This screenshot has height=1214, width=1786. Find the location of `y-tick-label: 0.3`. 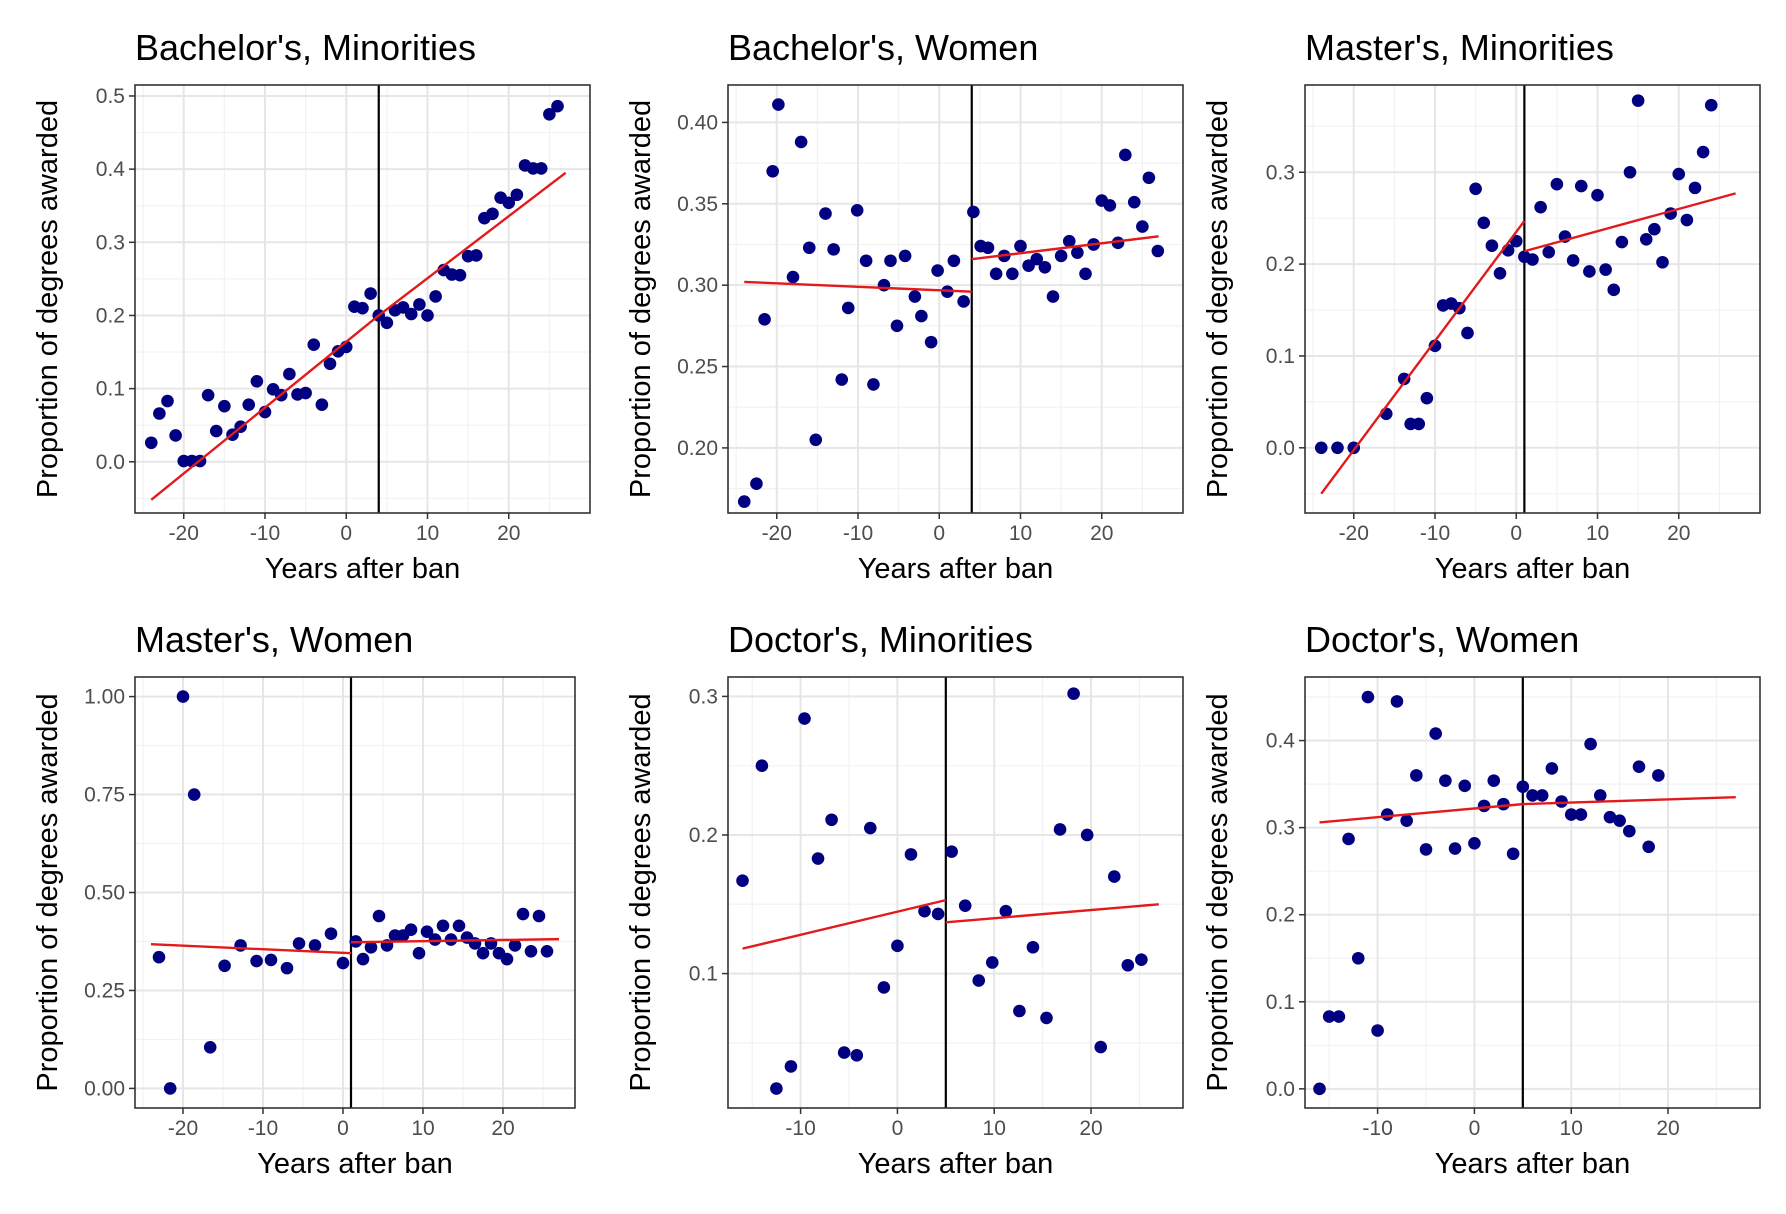

y-tick-label: 0.3 is located at coordinates (1280, 172).